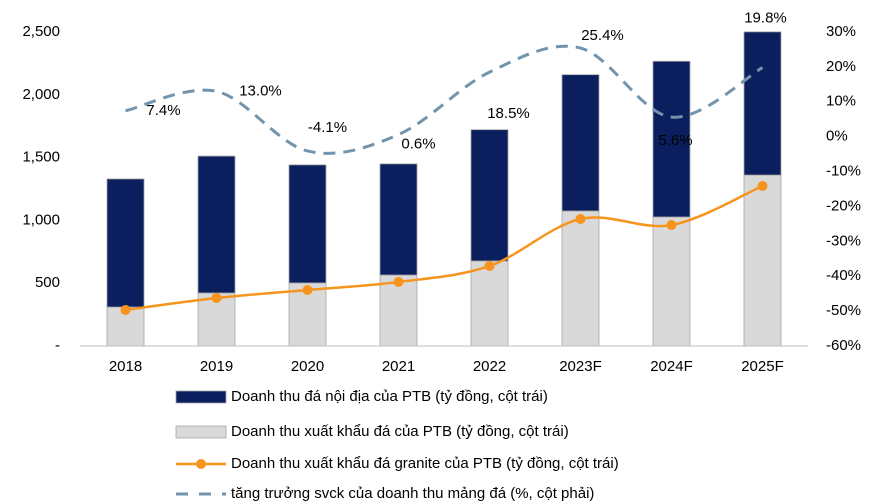 Image resolution: width=884 pixels, height=504 pixels. Describe the element at coordinates (843, 240) in the screenshot. I see `y2-tick-label: -30%` at that location.